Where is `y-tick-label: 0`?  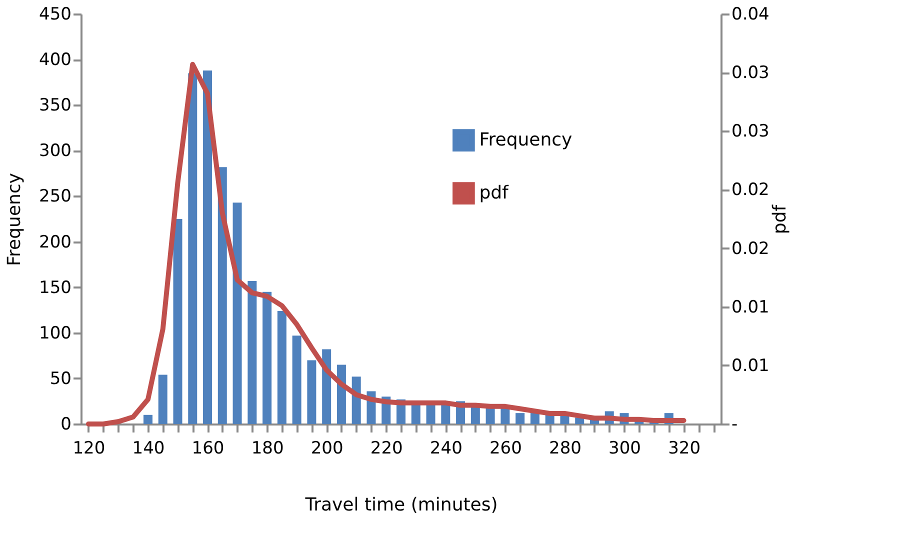 y-tick-label: 0 is located at coordinates (66, 424).